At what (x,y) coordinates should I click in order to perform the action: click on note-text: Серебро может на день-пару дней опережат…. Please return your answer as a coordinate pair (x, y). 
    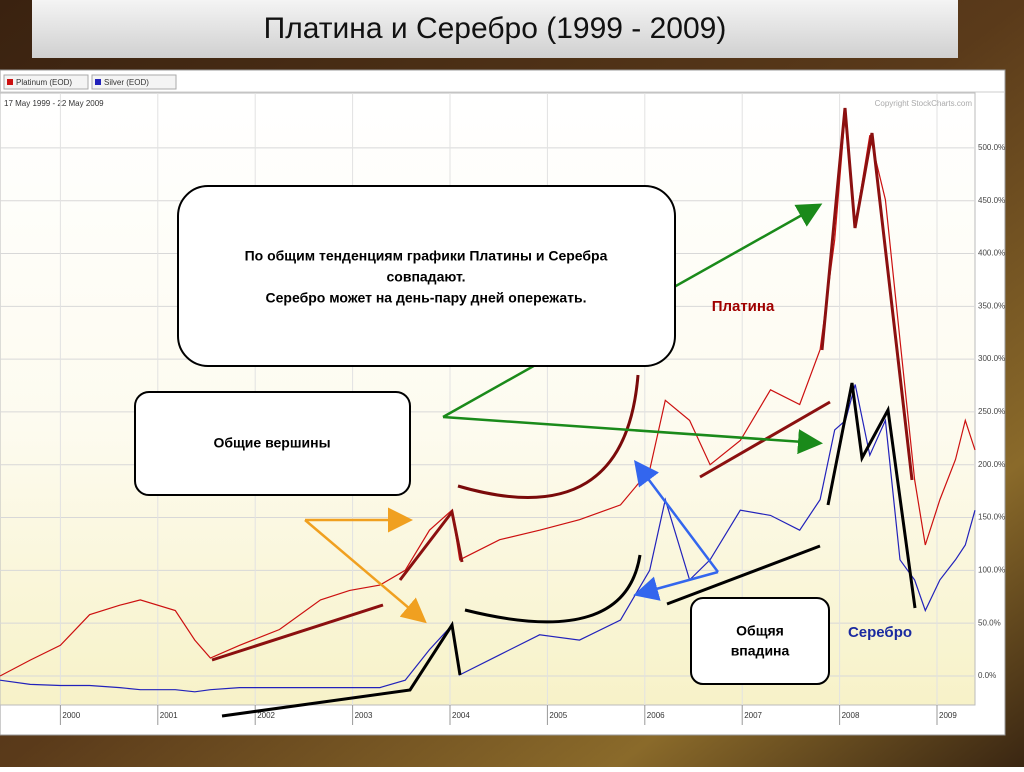
    Looking at the image, I should click on (426, 298).